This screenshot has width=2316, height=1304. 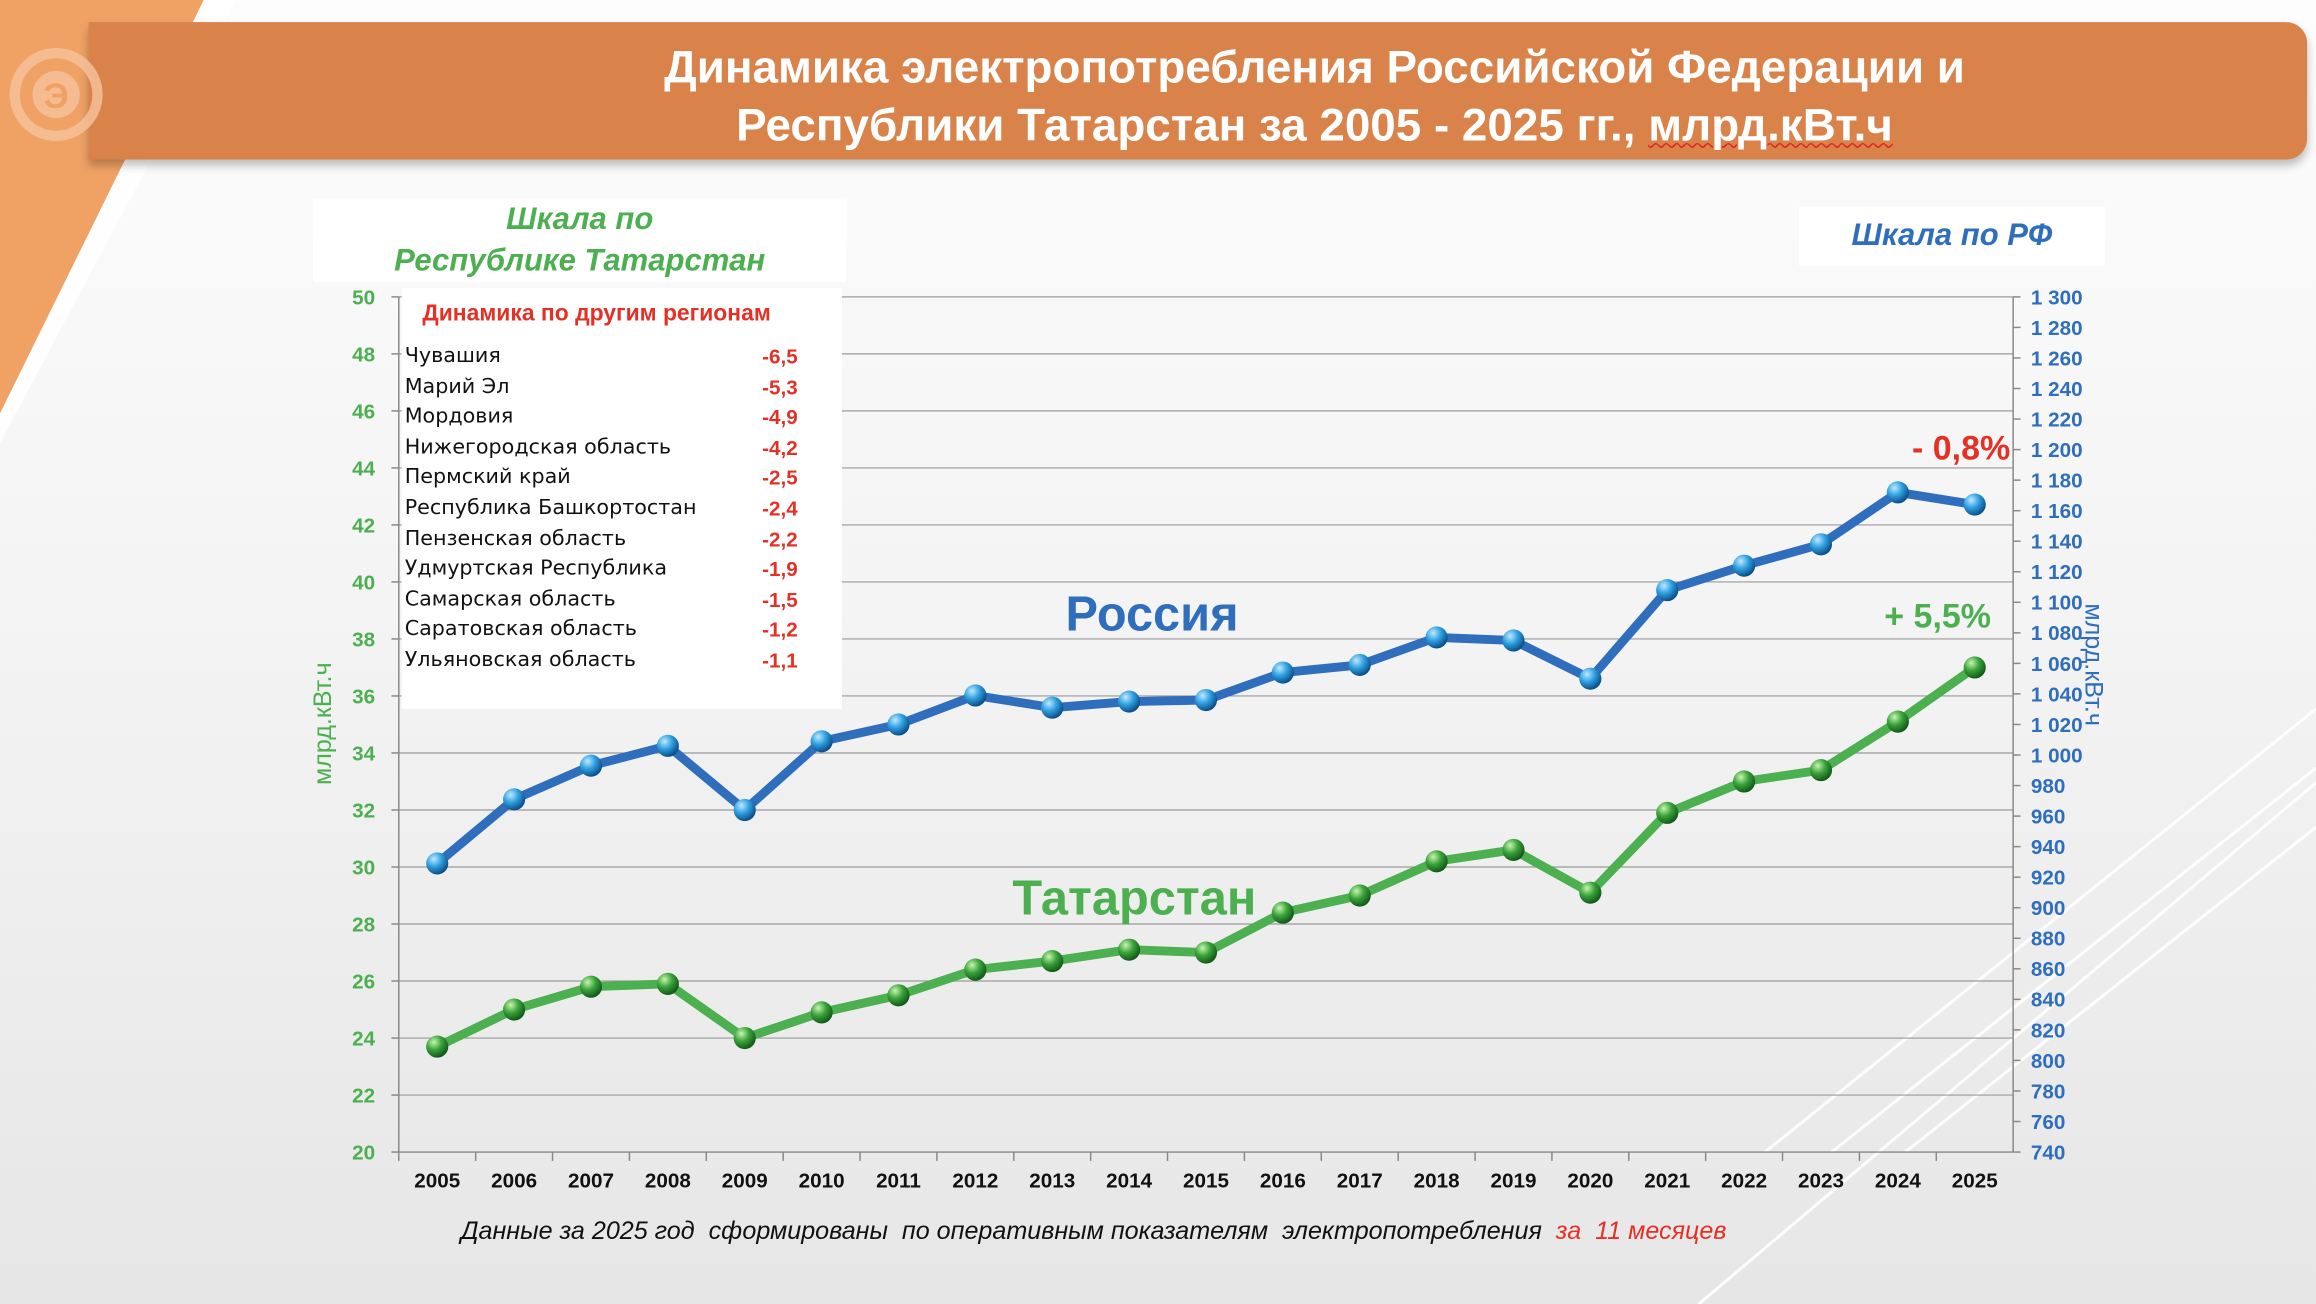 What do you see at coordinates (604, 481) in the screenshot?
I see `region-row: Пермский край -2,5` at bounding box center [604, 481].